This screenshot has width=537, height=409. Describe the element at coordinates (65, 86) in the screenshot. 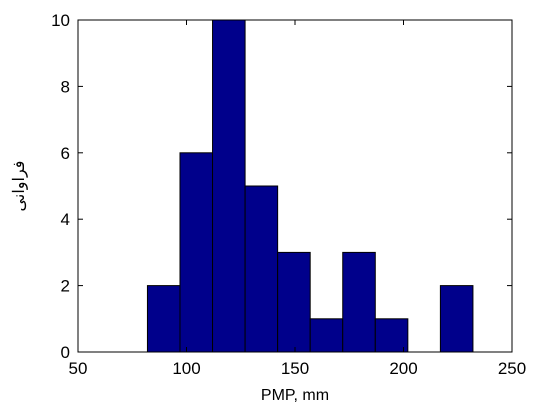

I see `y-tick-label: 8` at that location.